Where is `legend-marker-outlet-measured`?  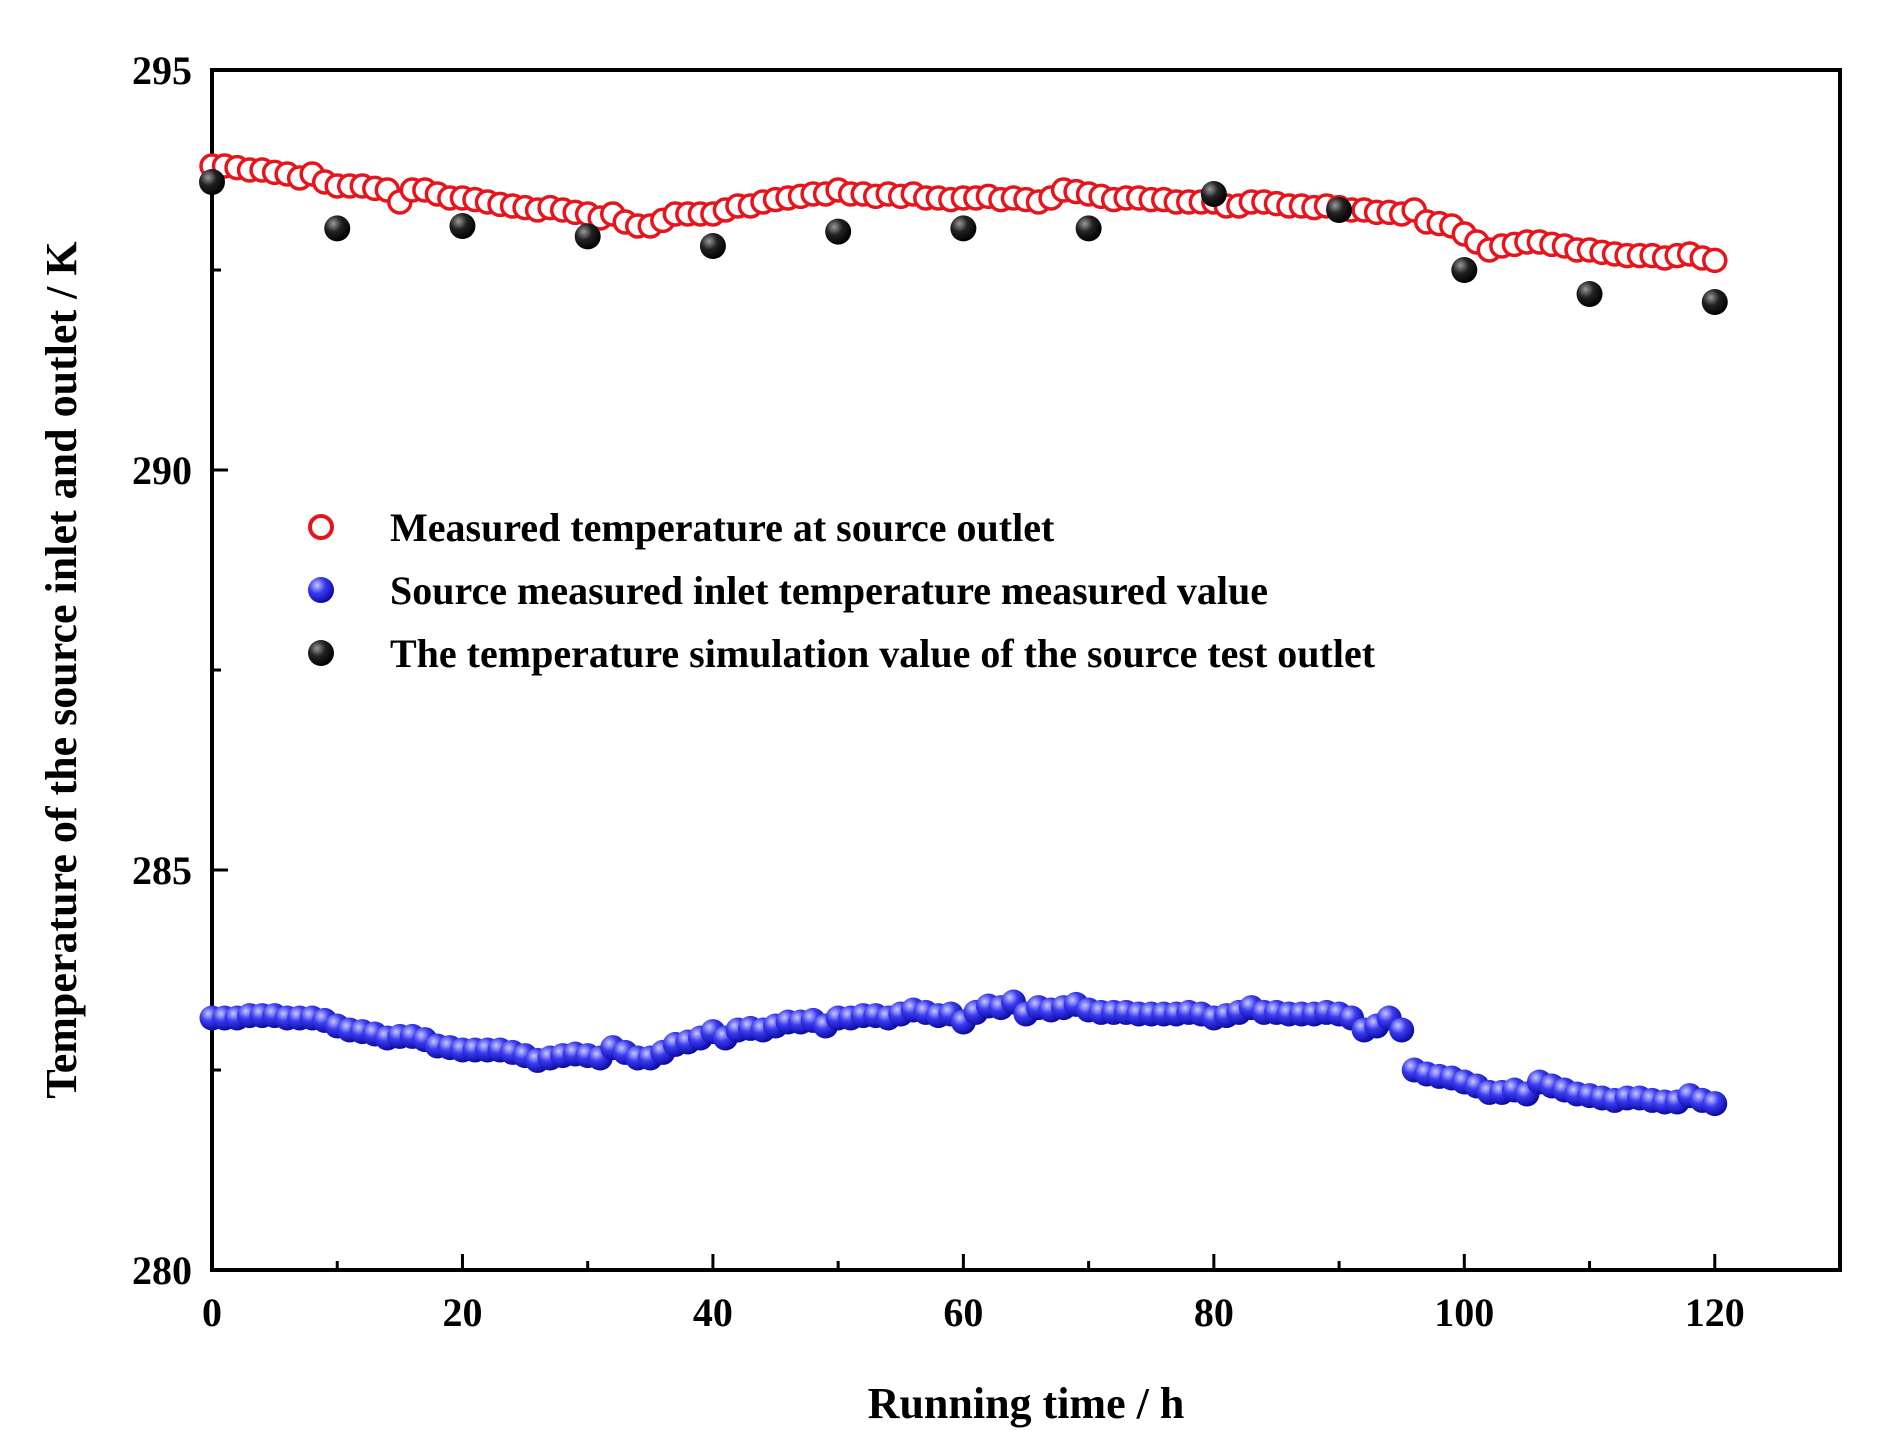
legend-marker-outlet-measured is located at coordinates (321, 527).